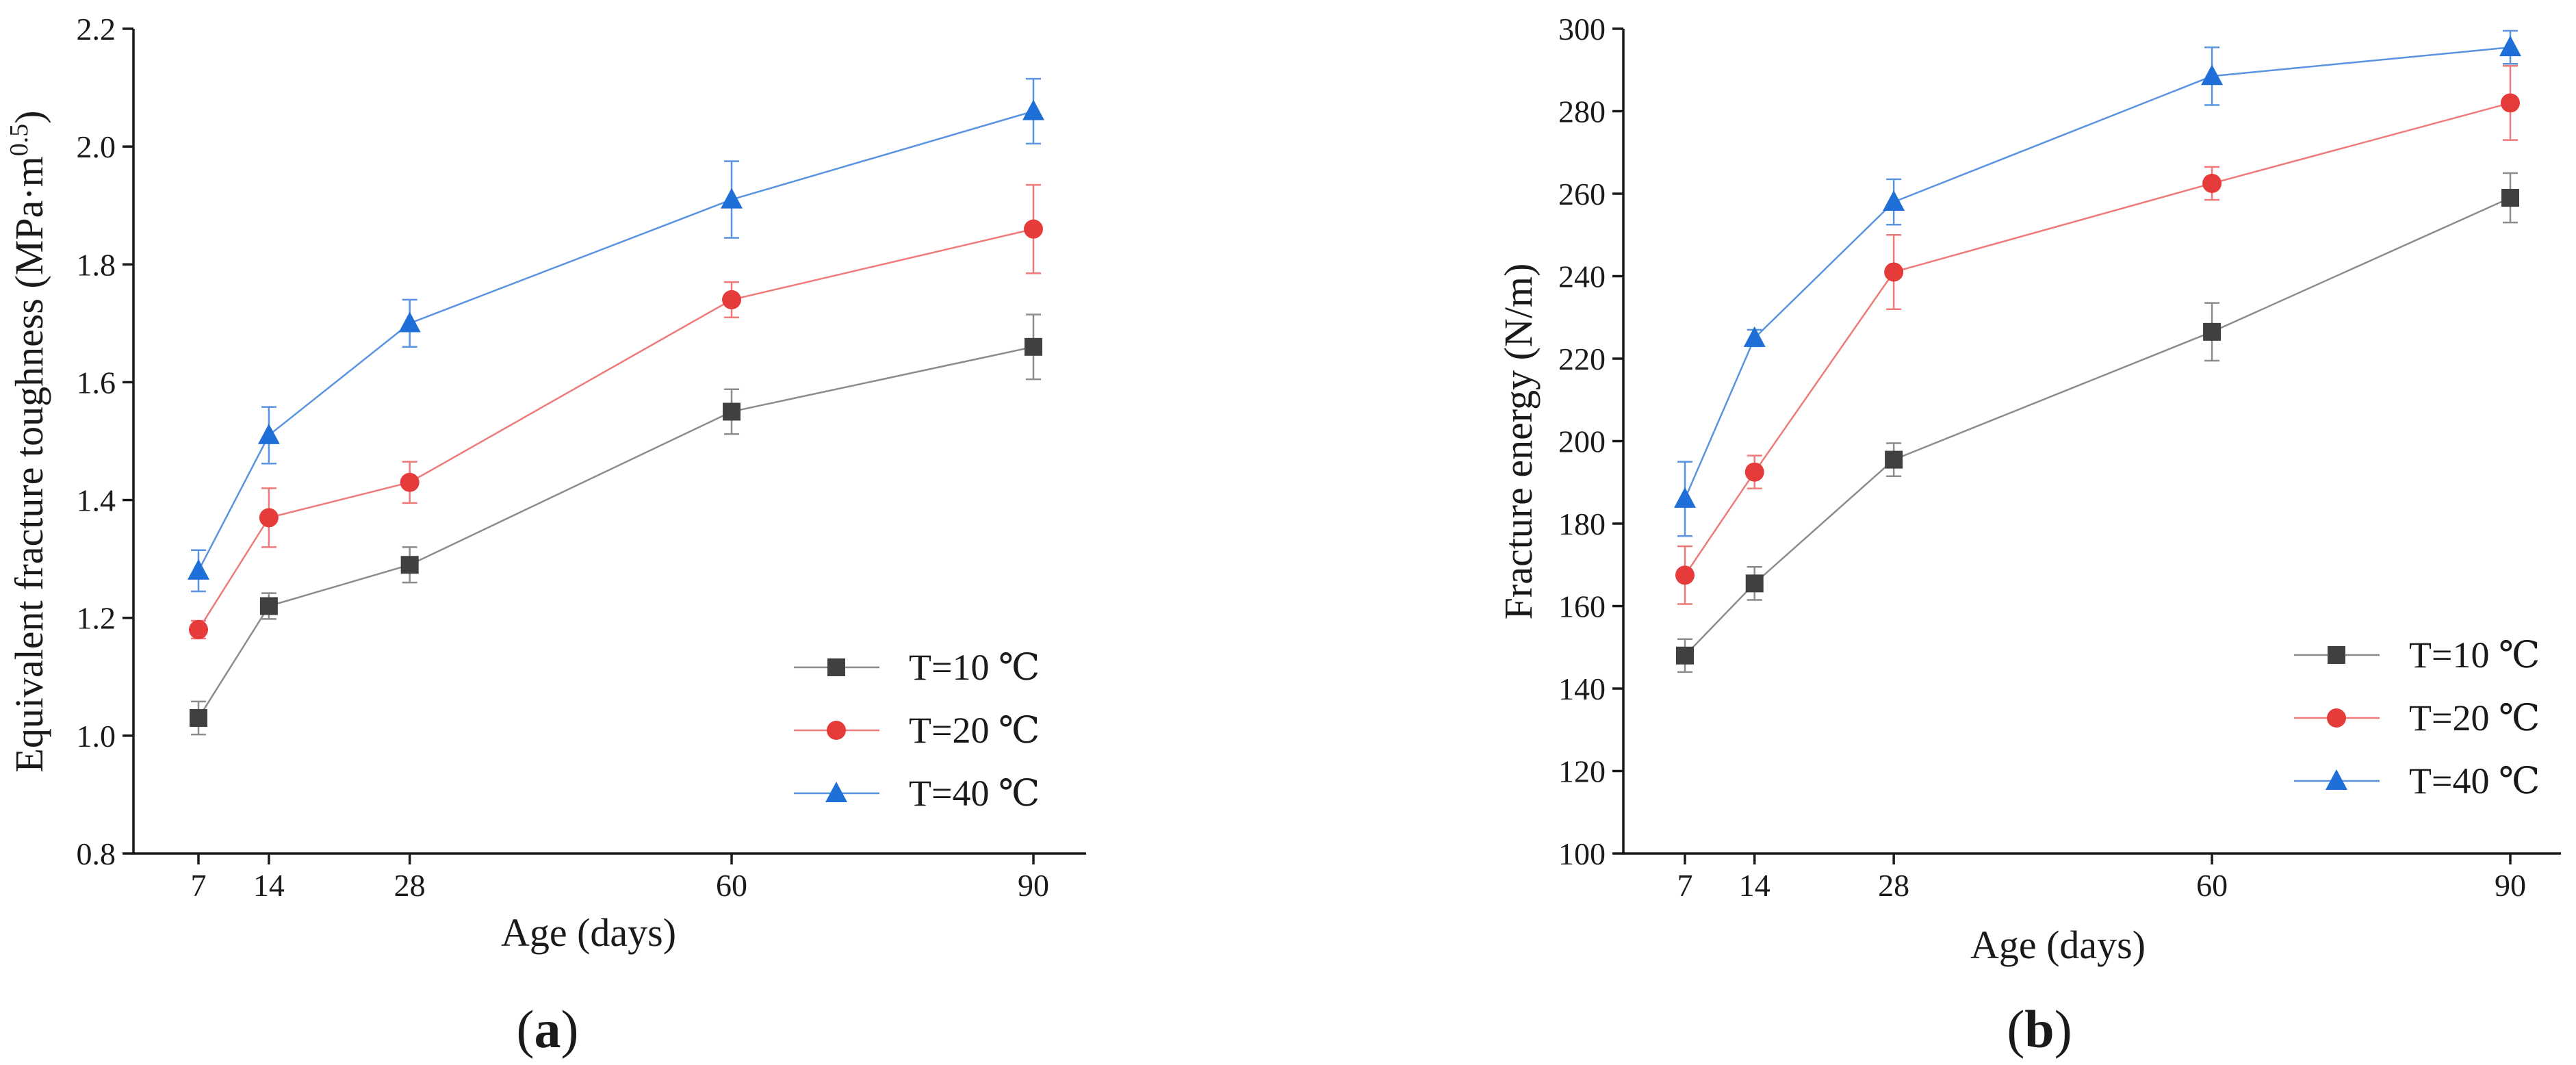 This screenshot has width=2576, height=1065. What do you see at coordinates (1582, 853) in the screenshot?
I see `y-tick-label: 100` at bounding box center [1582, 853].